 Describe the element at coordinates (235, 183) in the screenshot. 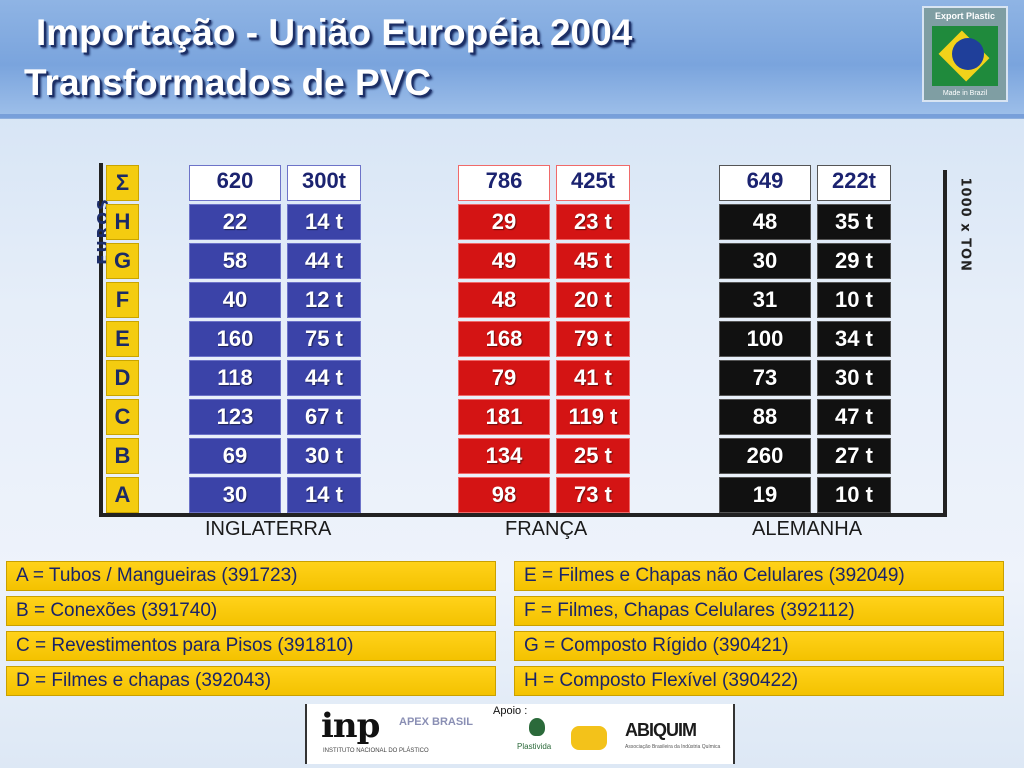

I see `uk-euros-total: 620` at that location.